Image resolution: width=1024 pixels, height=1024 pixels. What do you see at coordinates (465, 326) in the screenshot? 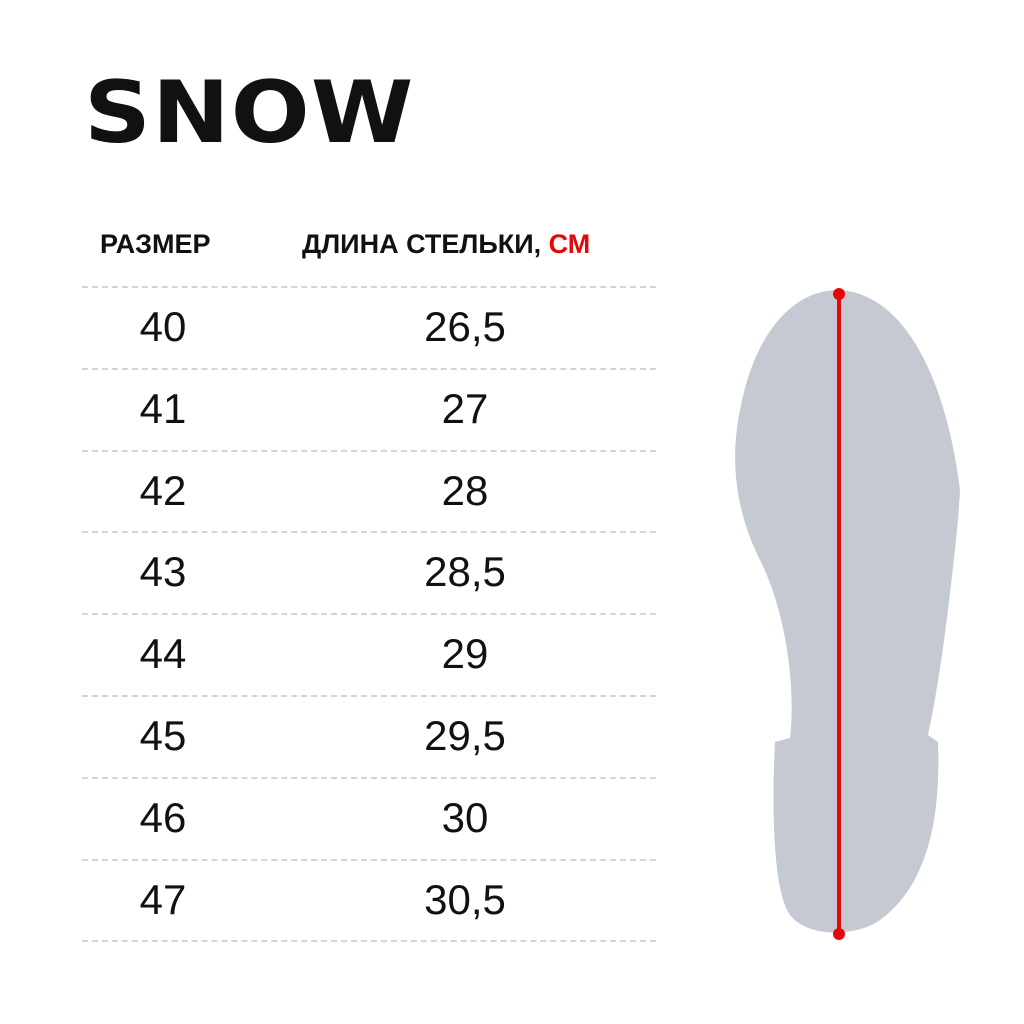
I see `length-cell: 26,5` at bounding box center [465, 326].